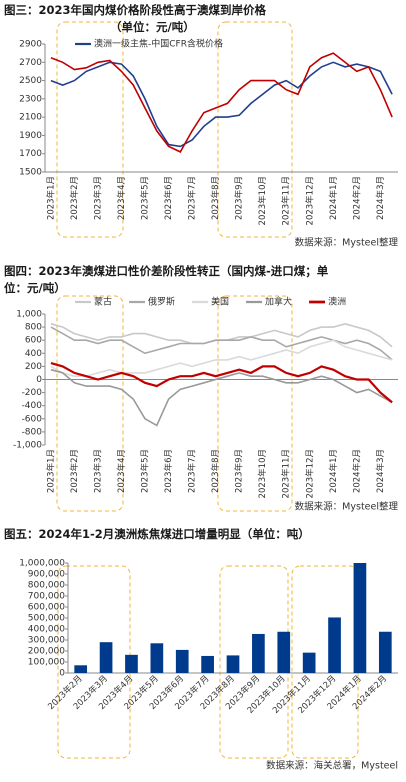 Image resolution: width=406 pixels, height=782 pixels. I want to click on y-tick-label: 100,000, so click(46, 663).